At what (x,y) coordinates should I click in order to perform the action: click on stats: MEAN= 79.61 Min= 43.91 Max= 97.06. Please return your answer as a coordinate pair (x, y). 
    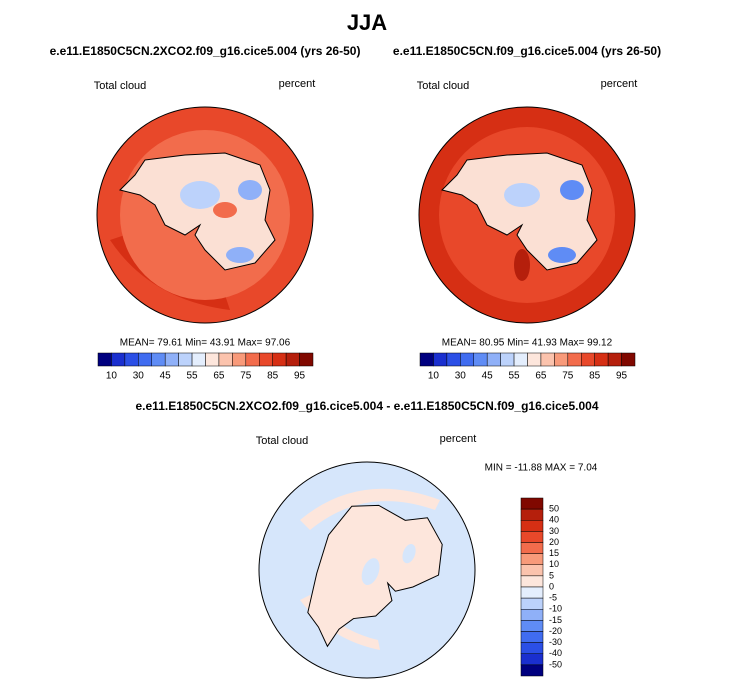
    Looking at the image, I should click on (205, 343).